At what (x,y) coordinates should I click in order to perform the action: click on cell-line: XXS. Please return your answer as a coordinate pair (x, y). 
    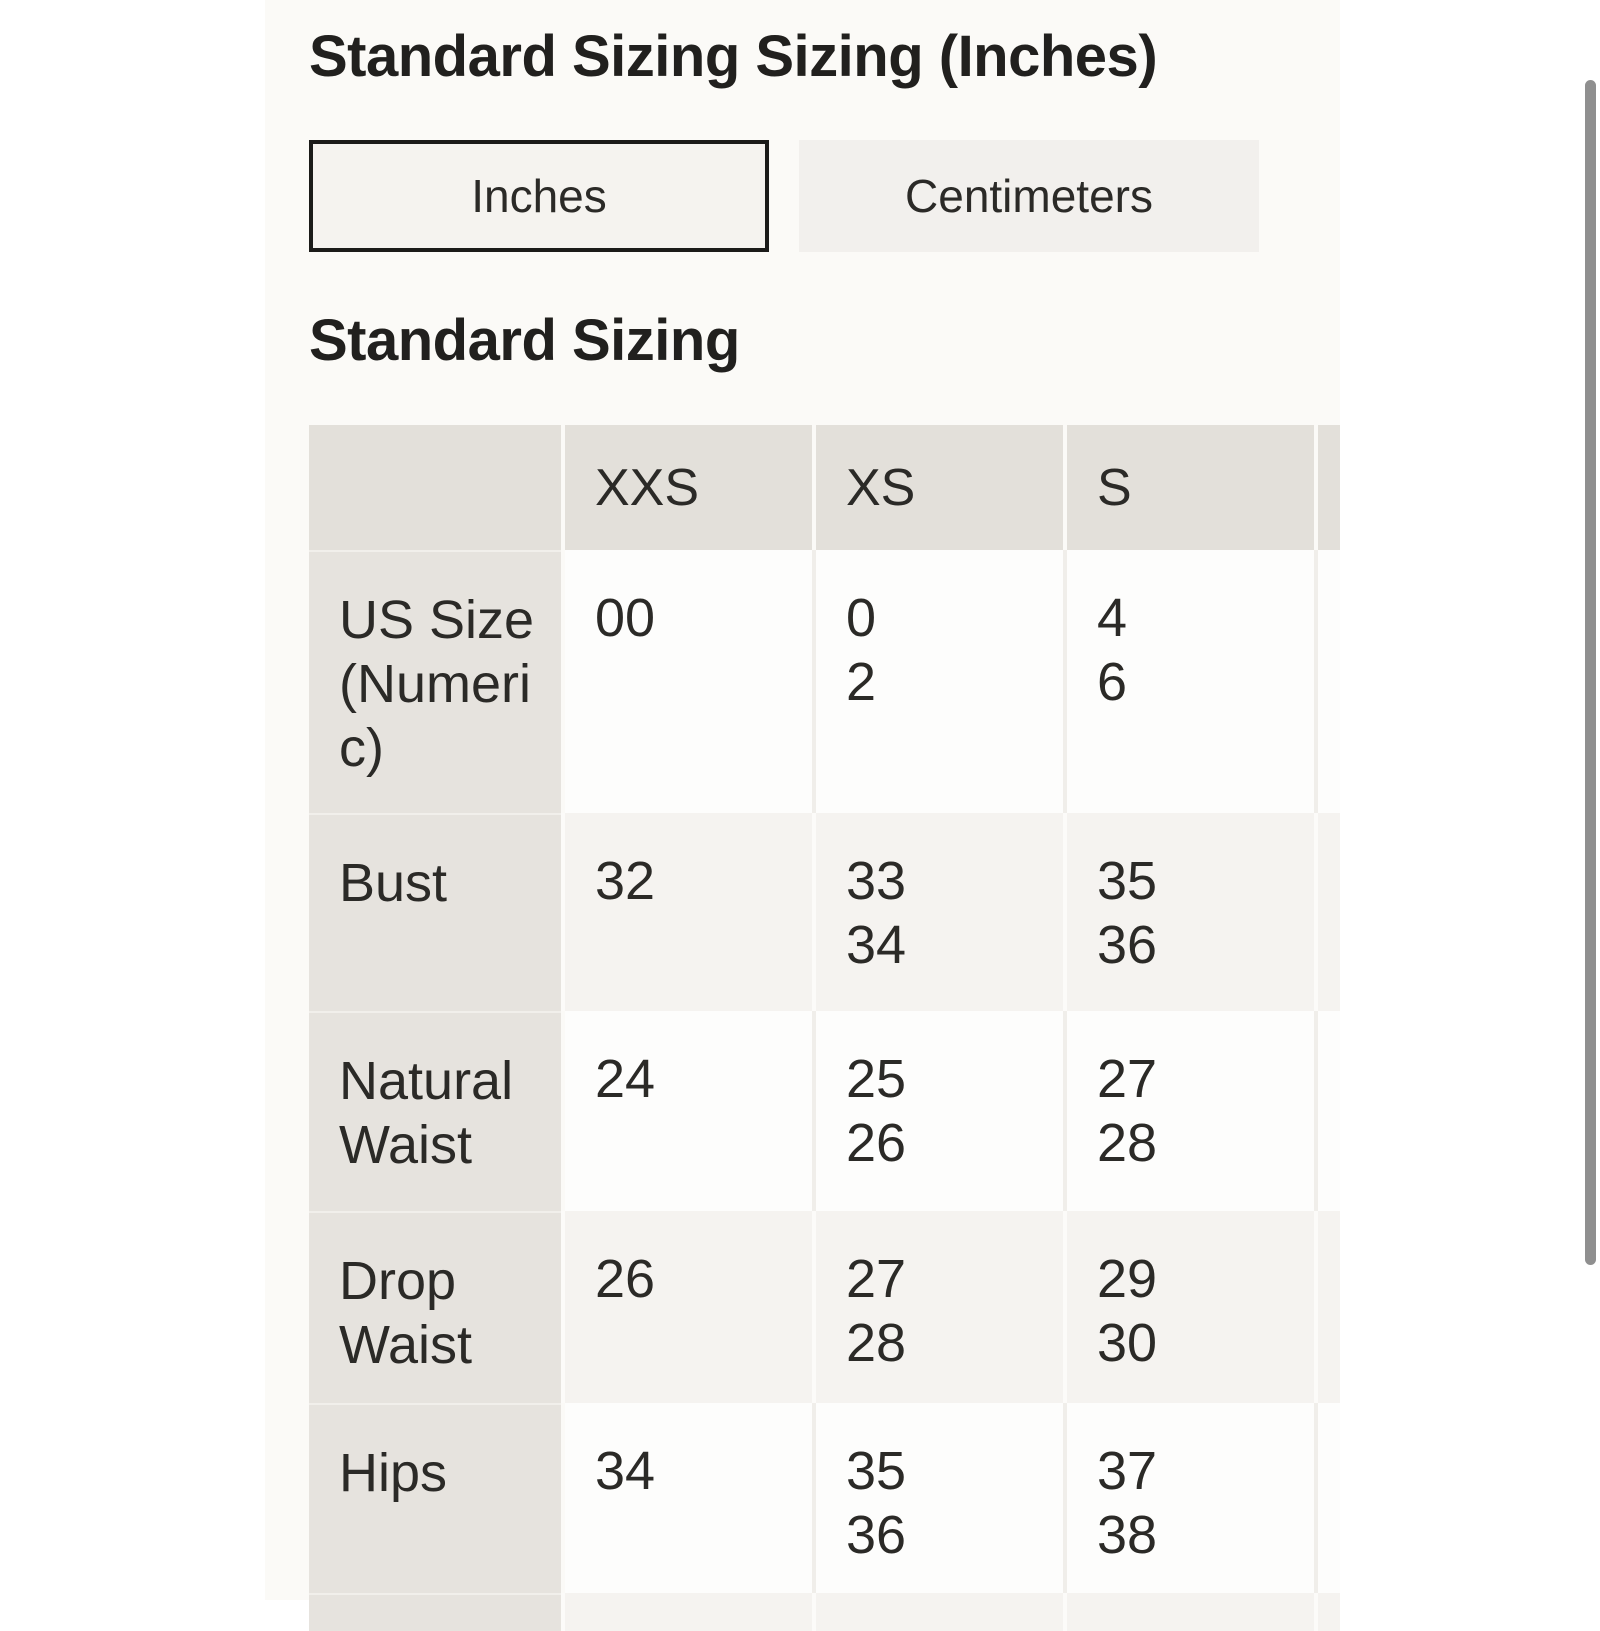
    Looking at the image, I should click on (647, 487).